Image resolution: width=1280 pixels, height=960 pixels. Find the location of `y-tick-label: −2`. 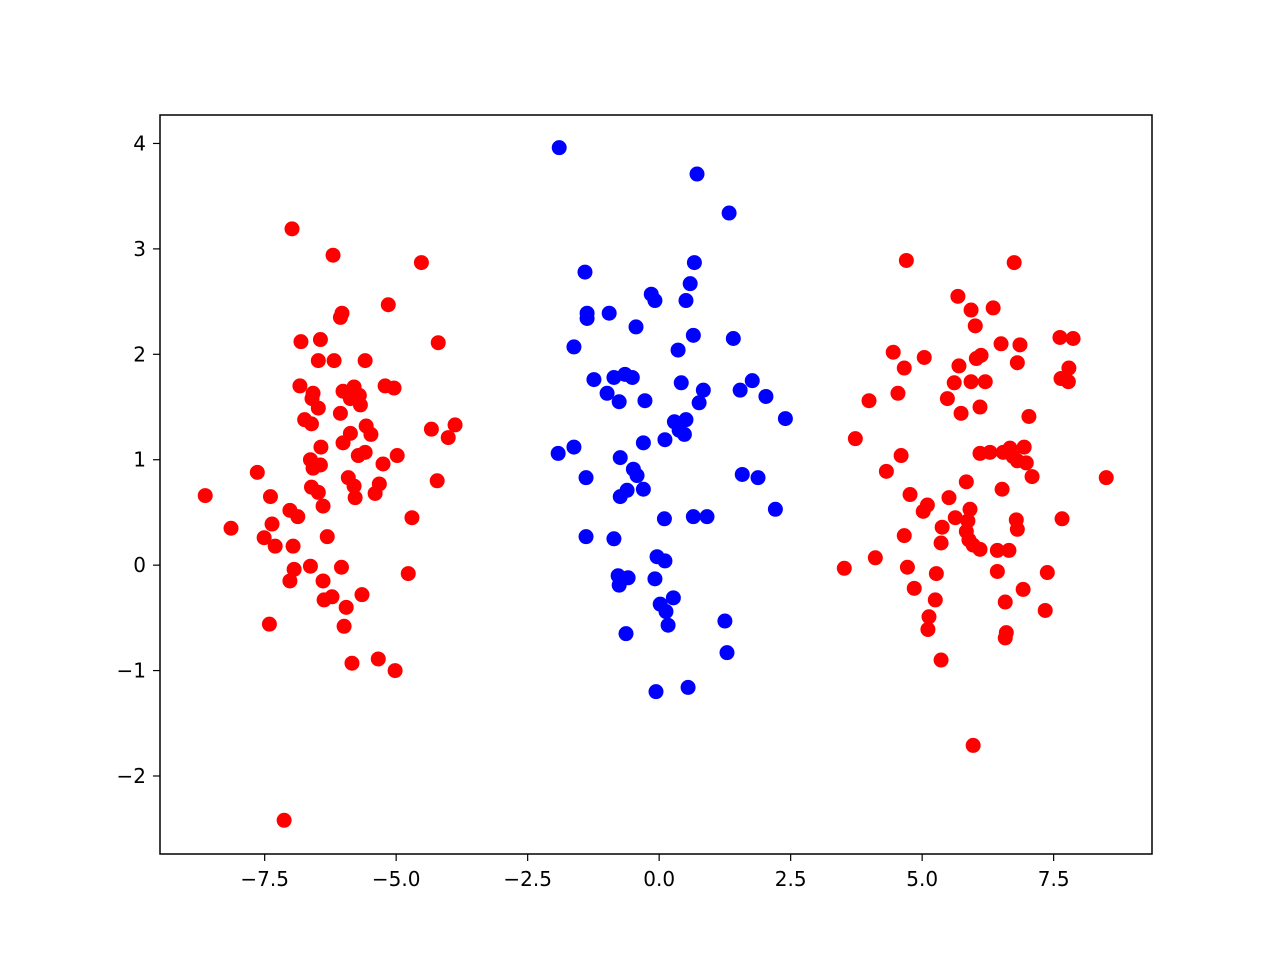

y-tick-label: −2 is located at coordinates (131, 776).